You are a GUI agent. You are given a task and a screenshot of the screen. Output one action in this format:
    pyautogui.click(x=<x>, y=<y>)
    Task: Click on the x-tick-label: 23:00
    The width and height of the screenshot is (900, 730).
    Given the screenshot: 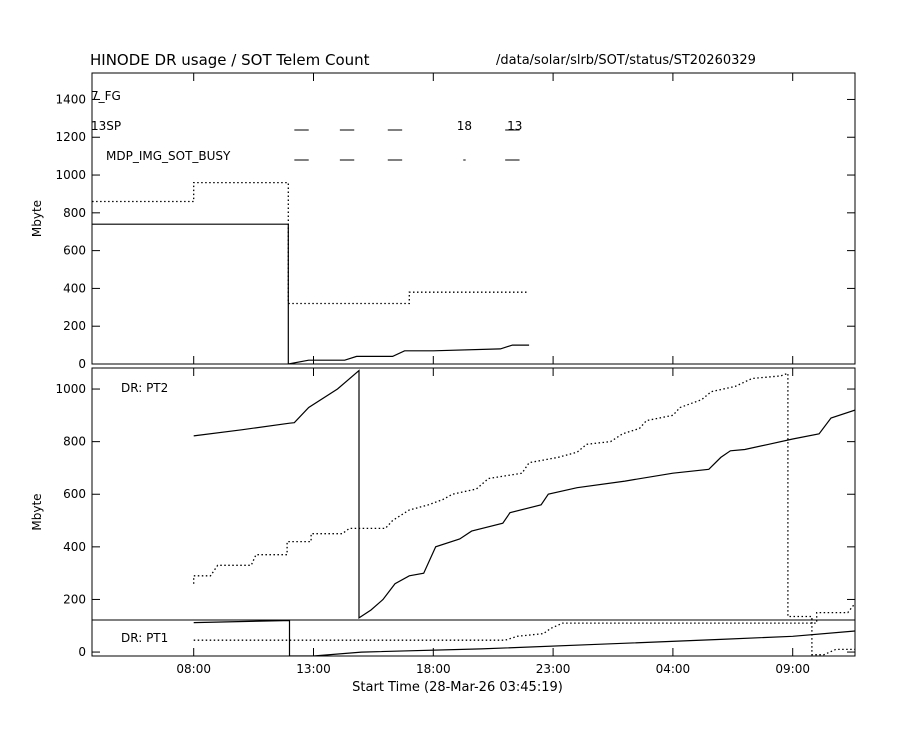 What is the action you would take?
    pyautogui.click(x=553, y=669)
    